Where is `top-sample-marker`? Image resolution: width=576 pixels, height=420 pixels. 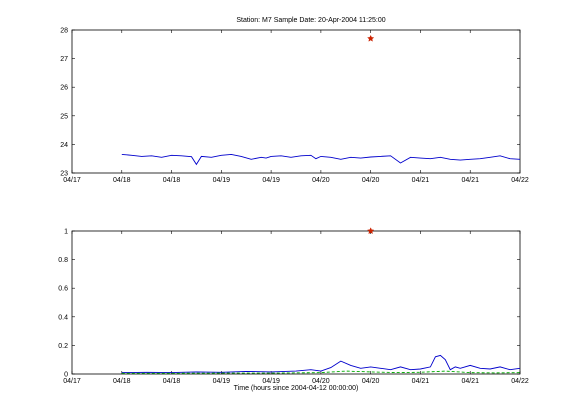 top-sample-marker is located at coordinates (370, 38).